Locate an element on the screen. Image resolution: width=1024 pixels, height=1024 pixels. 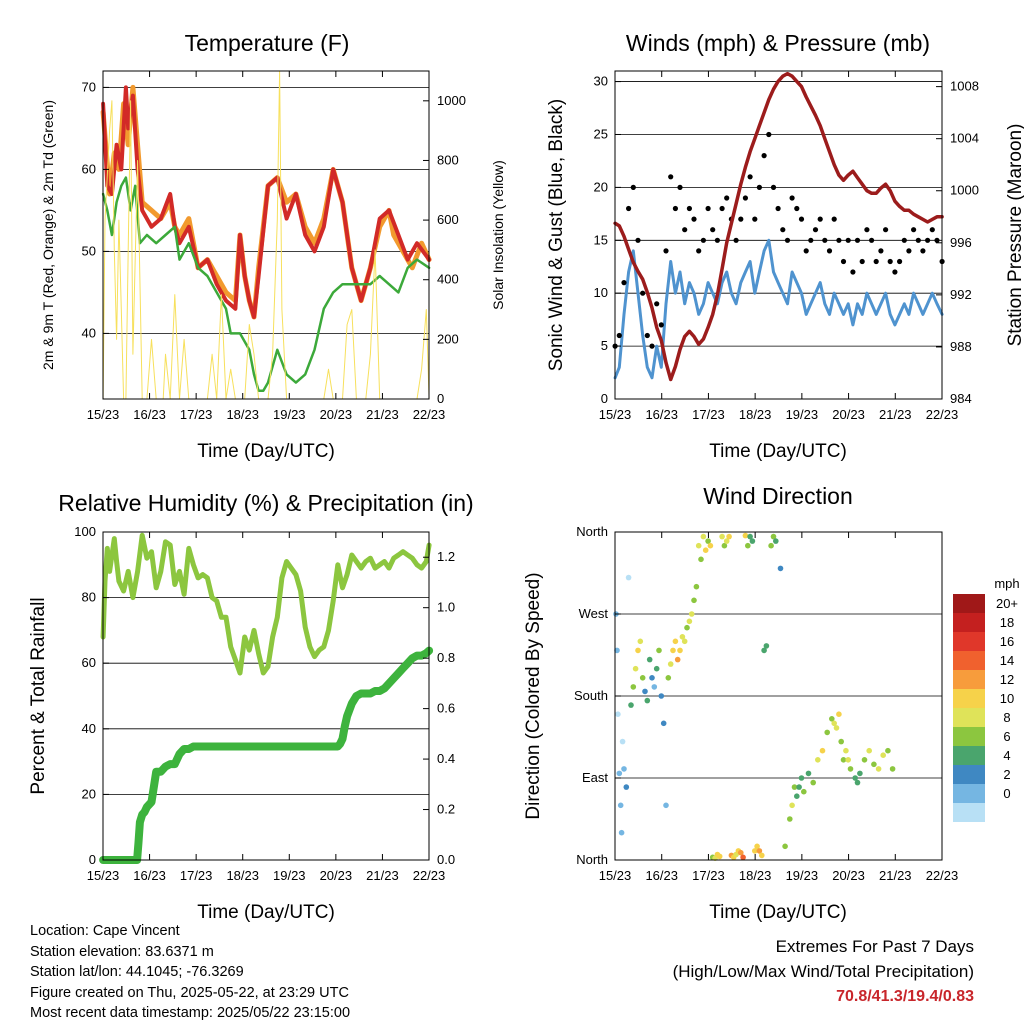
winds-ylabel: Sonic Wind & Gust (Blue, Black) is located at coordinates (556, 235).